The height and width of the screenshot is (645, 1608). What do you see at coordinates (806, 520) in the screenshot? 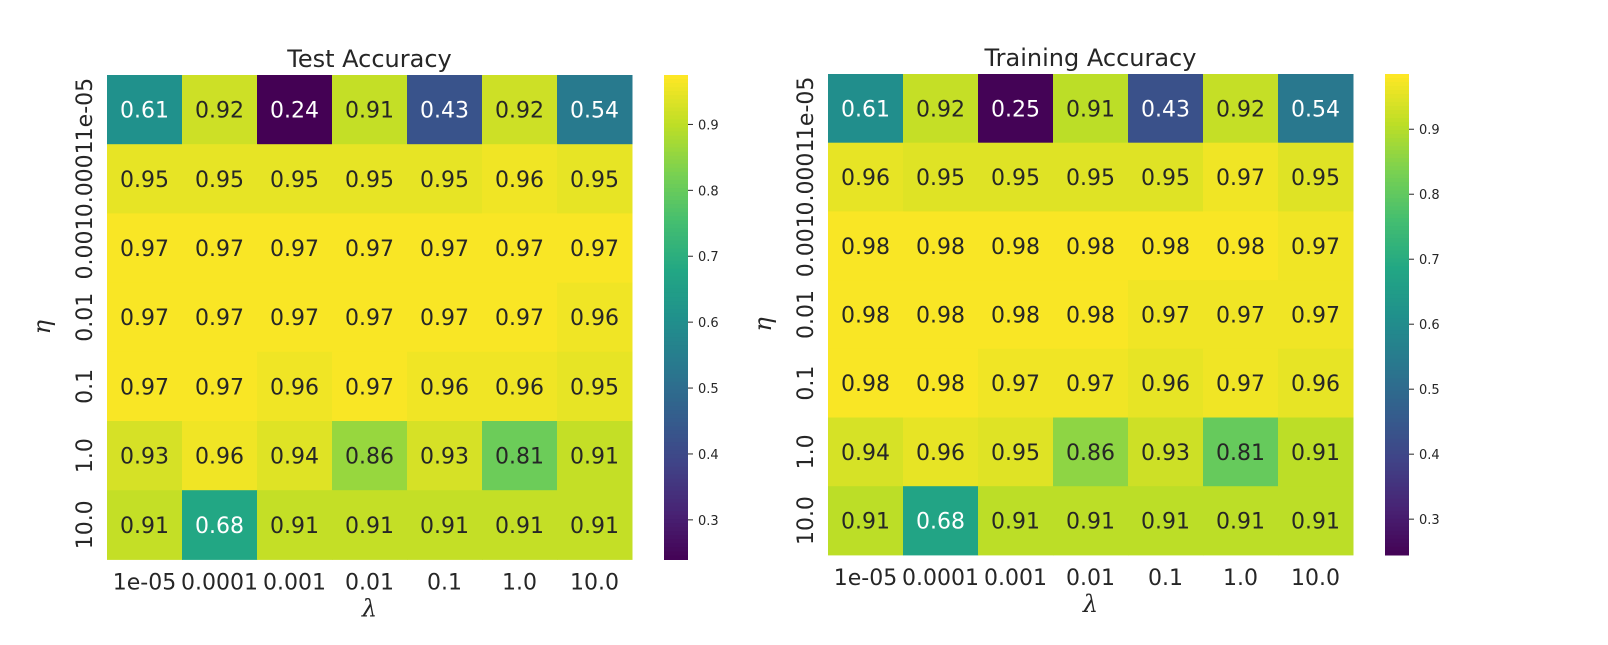
I see `y-tick-label: 10.0` at bounding box center [806, 520].